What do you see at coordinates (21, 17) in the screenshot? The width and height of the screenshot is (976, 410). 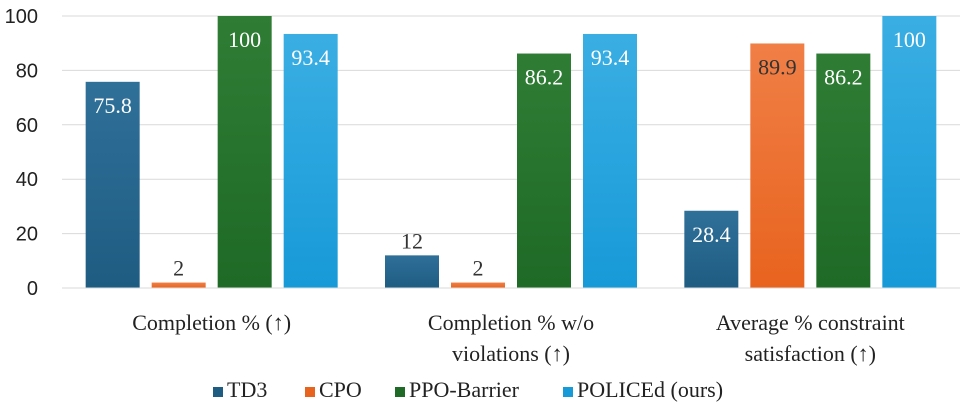 I see `y-tick-label: 100` at bounding box center [21, 17].